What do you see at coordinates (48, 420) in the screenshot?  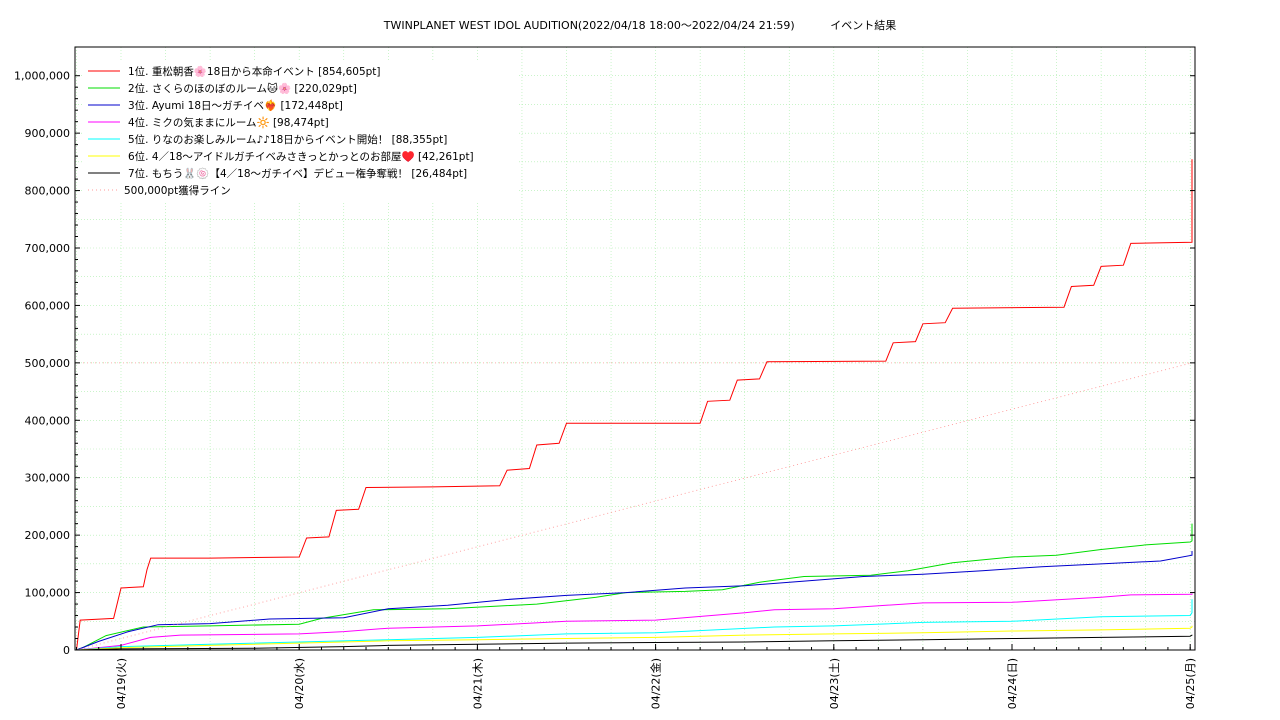 I see `y-tick-label: 400,000` at bounding box center [48, 420].